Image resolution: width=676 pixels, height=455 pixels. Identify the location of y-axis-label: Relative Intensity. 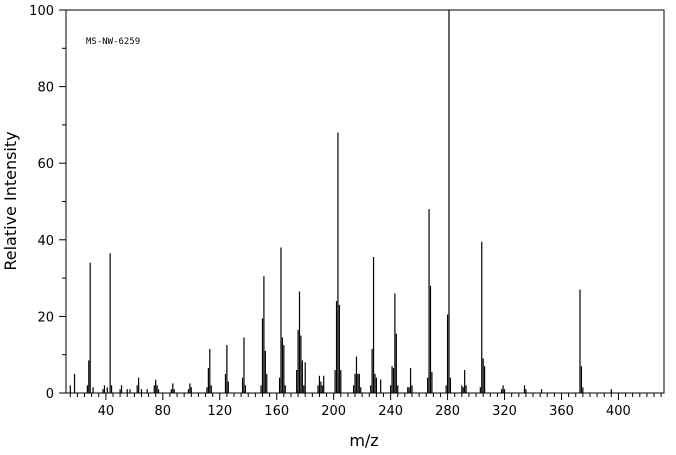
(10, 200).